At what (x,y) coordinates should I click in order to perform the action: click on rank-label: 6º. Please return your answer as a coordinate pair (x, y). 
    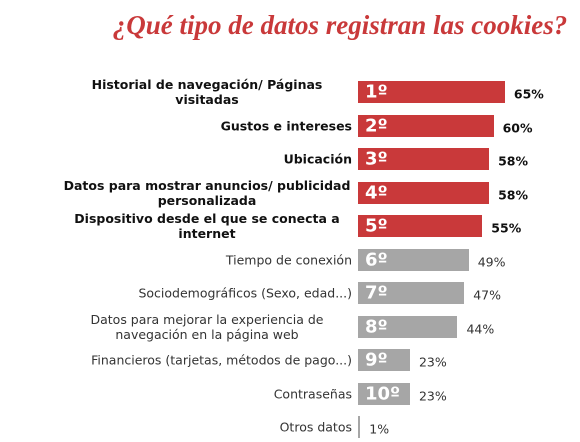
    Looking at the image, I should click on (376, 259).